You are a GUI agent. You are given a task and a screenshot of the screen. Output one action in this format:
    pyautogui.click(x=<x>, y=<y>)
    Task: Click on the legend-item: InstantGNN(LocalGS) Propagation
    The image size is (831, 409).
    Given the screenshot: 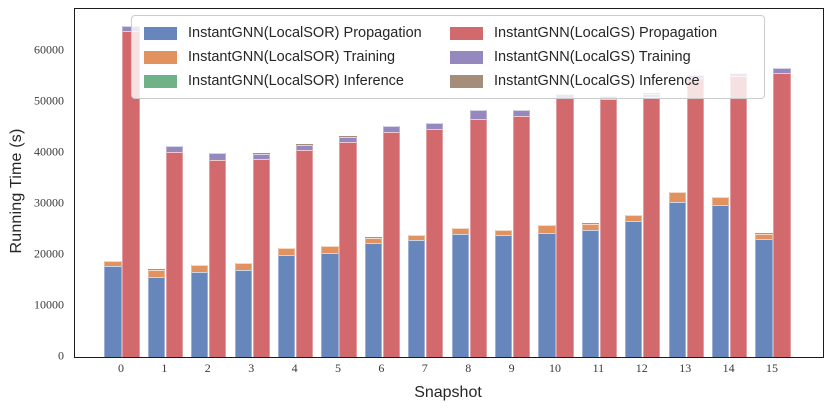 What is the action you would take?
    pyautogui.click(x=603, y=33)
    